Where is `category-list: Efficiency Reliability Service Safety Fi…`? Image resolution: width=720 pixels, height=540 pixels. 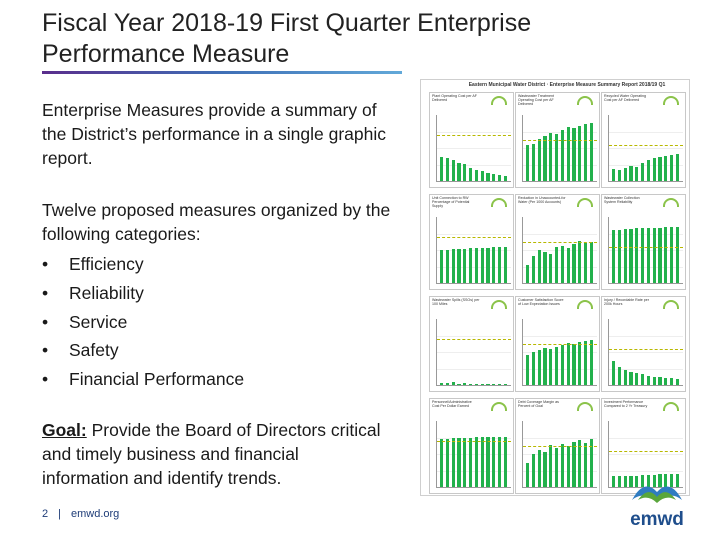
category-list: Efficiency Reliability Service Safety Fi… is located at coordinates (143, 322).